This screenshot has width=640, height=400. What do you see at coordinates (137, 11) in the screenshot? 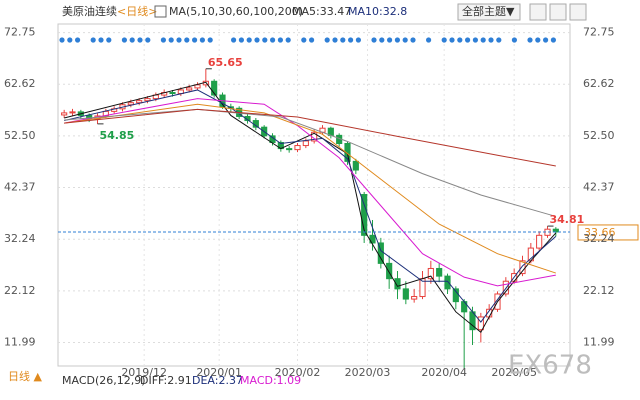
I see `period: <日线>` at bounding box center [137, 11].